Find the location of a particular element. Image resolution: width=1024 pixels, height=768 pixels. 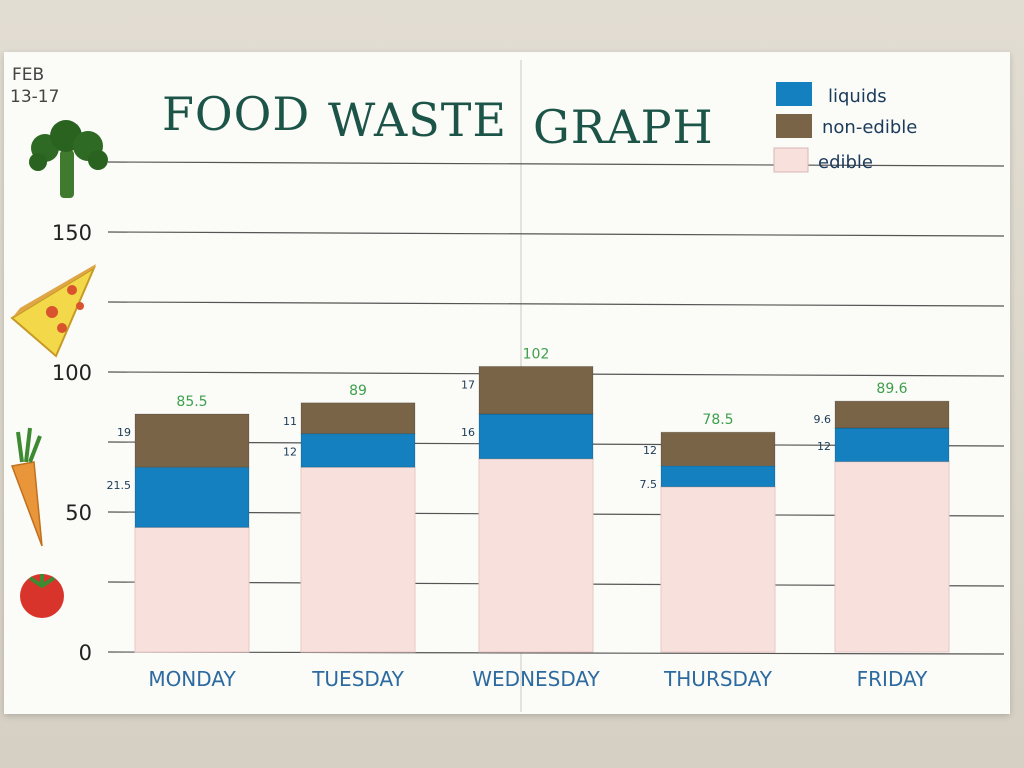

bar-liquids-thursday is located at coordinates (718, 476).